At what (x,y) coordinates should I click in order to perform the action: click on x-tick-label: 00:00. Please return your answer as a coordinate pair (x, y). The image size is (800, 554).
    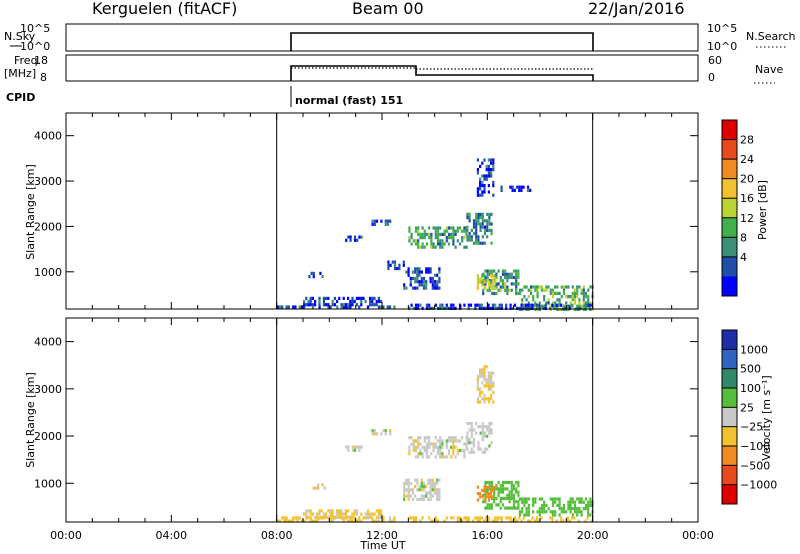
    Looking at the image, I should click on (66, 535).